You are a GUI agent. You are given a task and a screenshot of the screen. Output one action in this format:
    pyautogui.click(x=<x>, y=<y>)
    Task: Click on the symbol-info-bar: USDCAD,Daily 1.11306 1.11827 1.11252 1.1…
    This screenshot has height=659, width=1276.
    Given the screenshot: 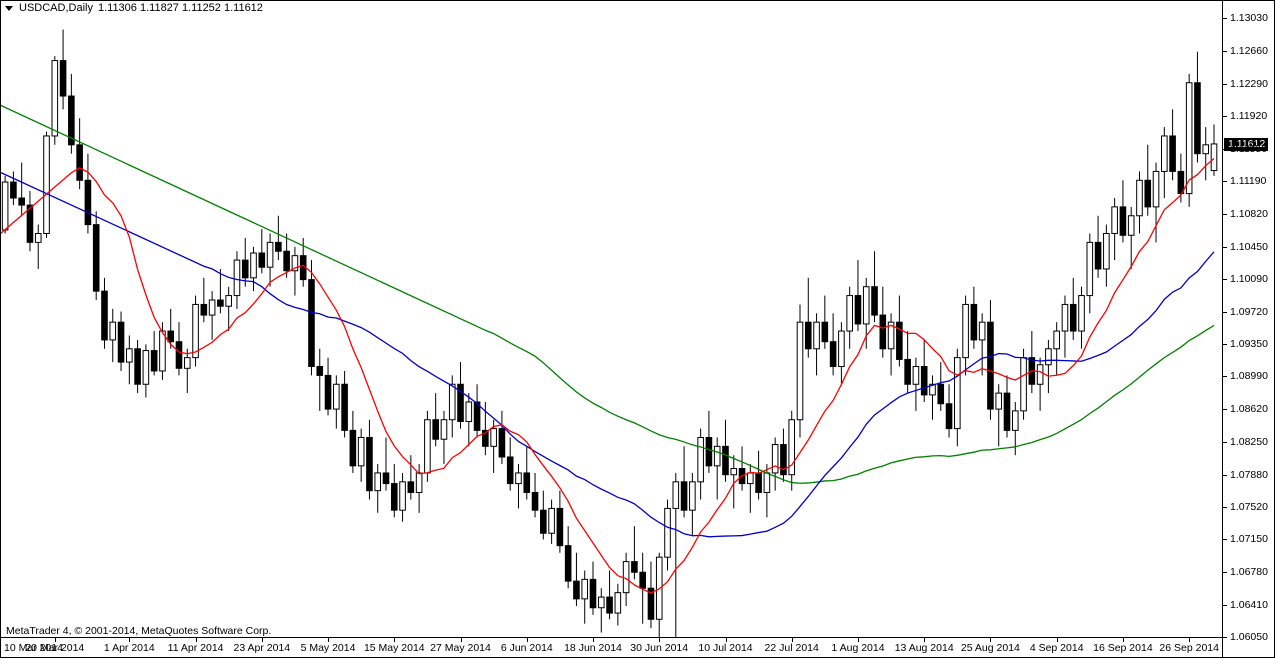 What is the action you would take?
    pyautogui.click(x=637, y=8)
    